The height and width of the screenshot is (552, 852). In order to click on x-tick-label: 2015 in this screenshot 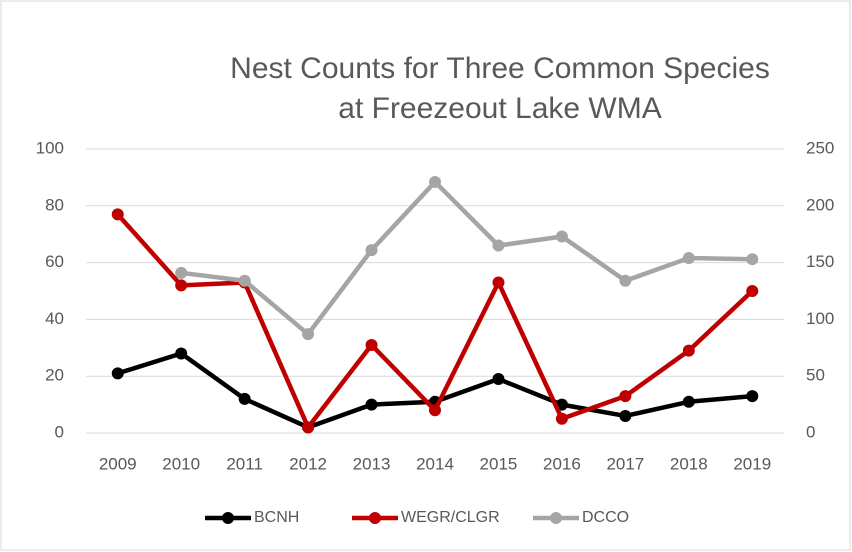, I will do `click(499, 463)`.